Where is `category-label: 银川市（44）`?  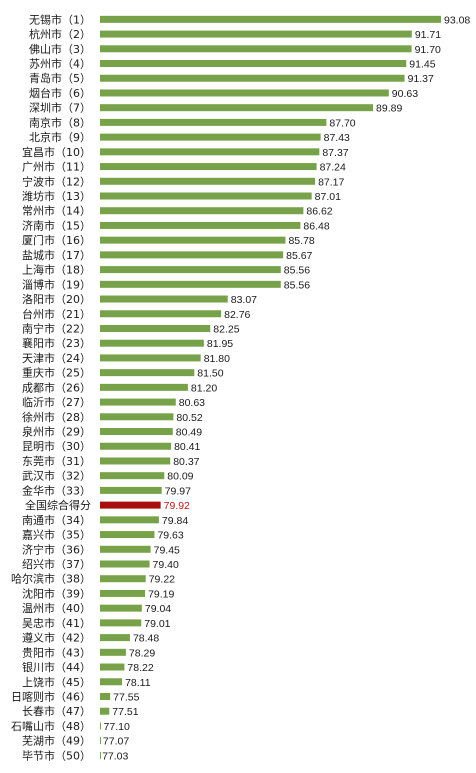 category-label: 银川市（44） is located at coordinates (56, 667).